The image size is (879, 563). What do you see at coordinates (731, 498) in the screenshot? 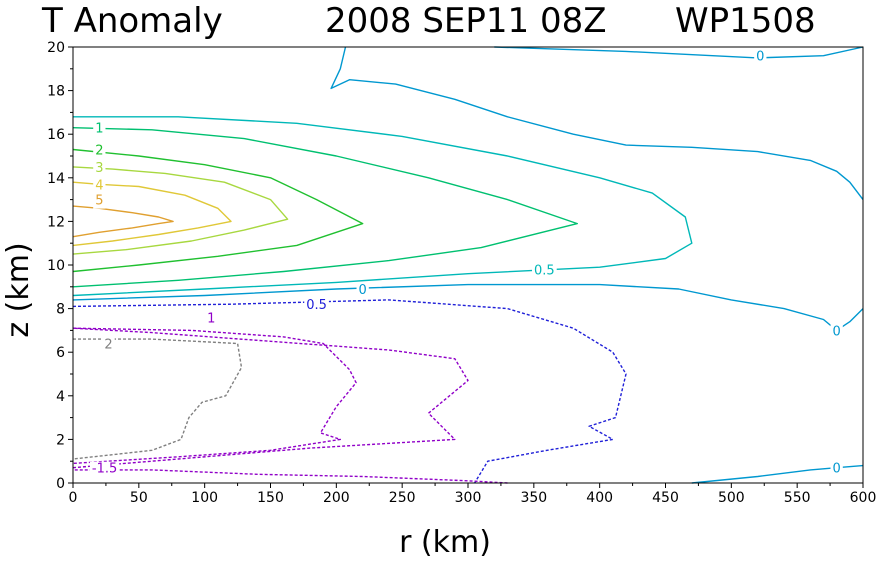
I see `x-tick-label: 500` at bounding box center [731, 498].